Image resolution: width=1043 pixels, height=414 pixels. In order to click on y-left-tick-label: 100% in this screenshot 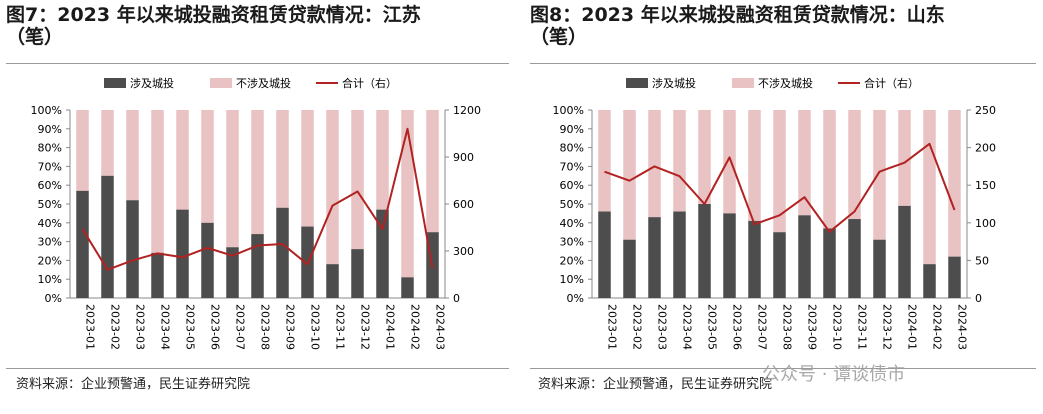, I will do `click(46, 110)`.